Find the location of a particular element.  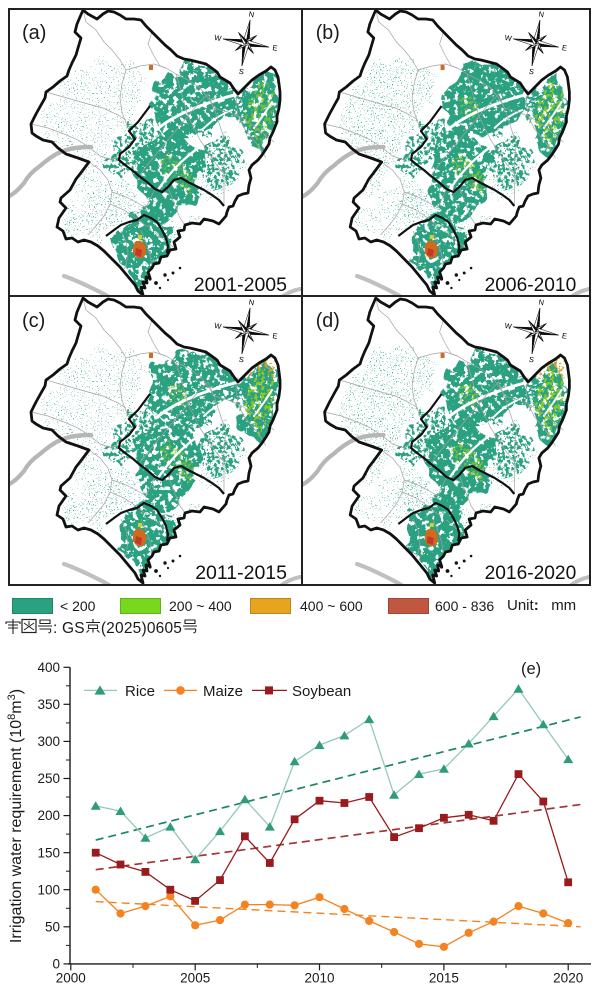

svg-text: 400 is located at coordinates (48, 667).